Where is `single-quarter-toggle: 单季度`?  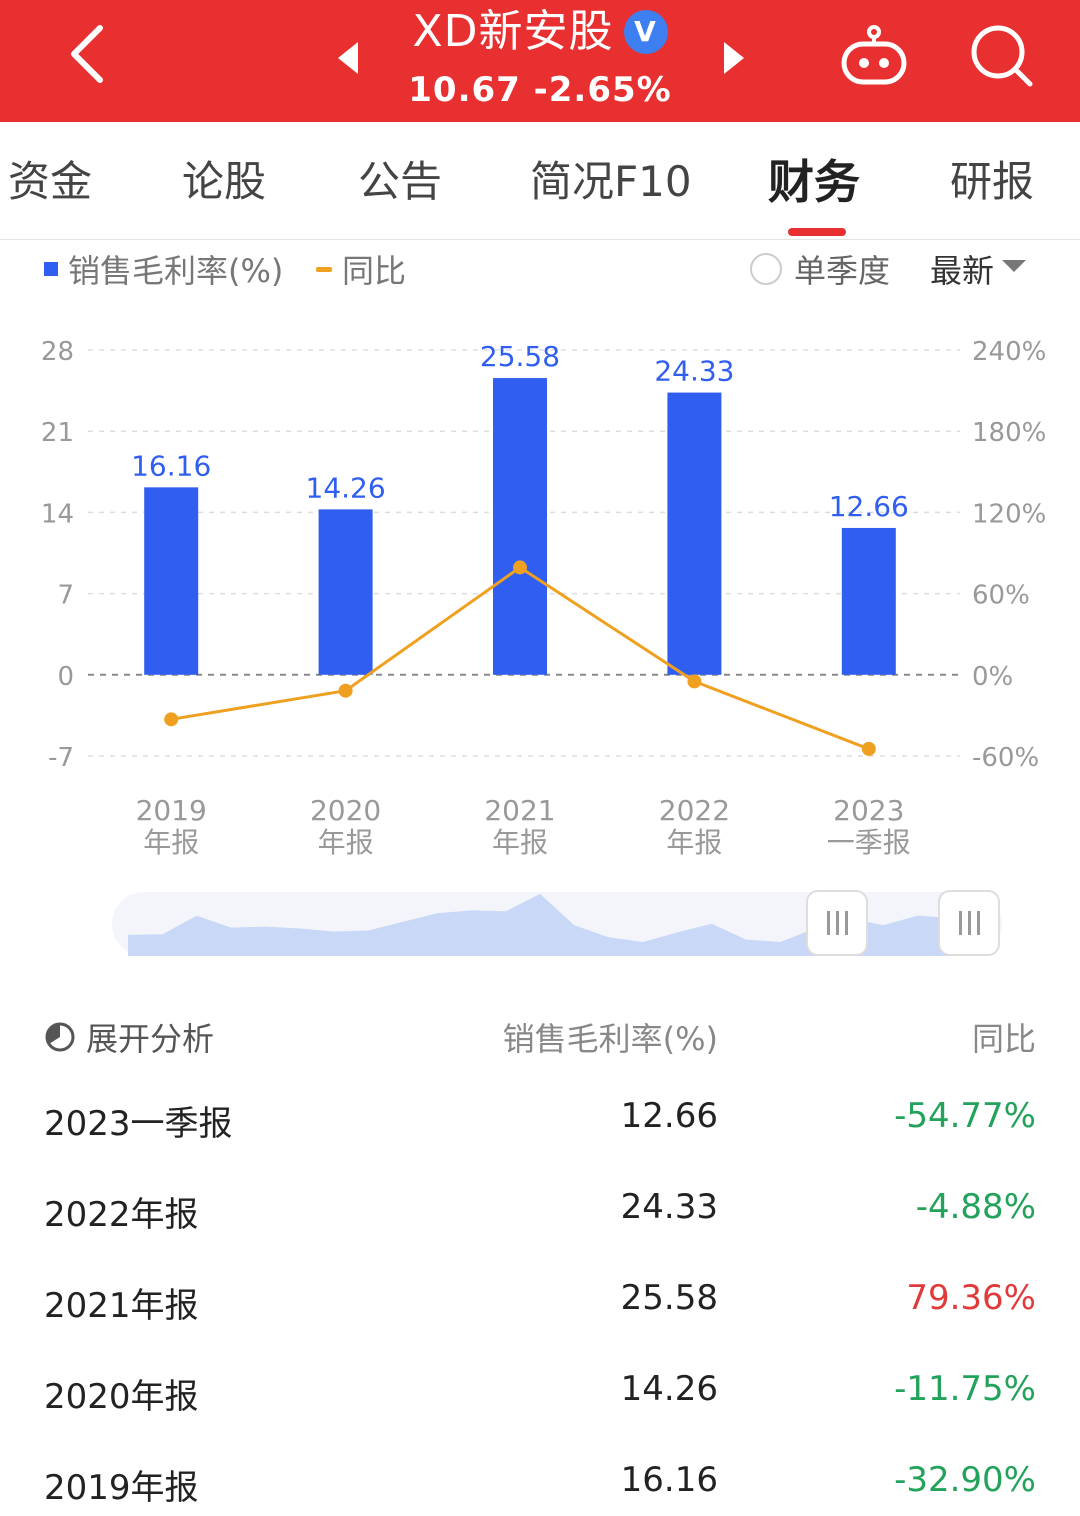
single-quarter-toggle: 单季度 is located at coordinates (820, 269).